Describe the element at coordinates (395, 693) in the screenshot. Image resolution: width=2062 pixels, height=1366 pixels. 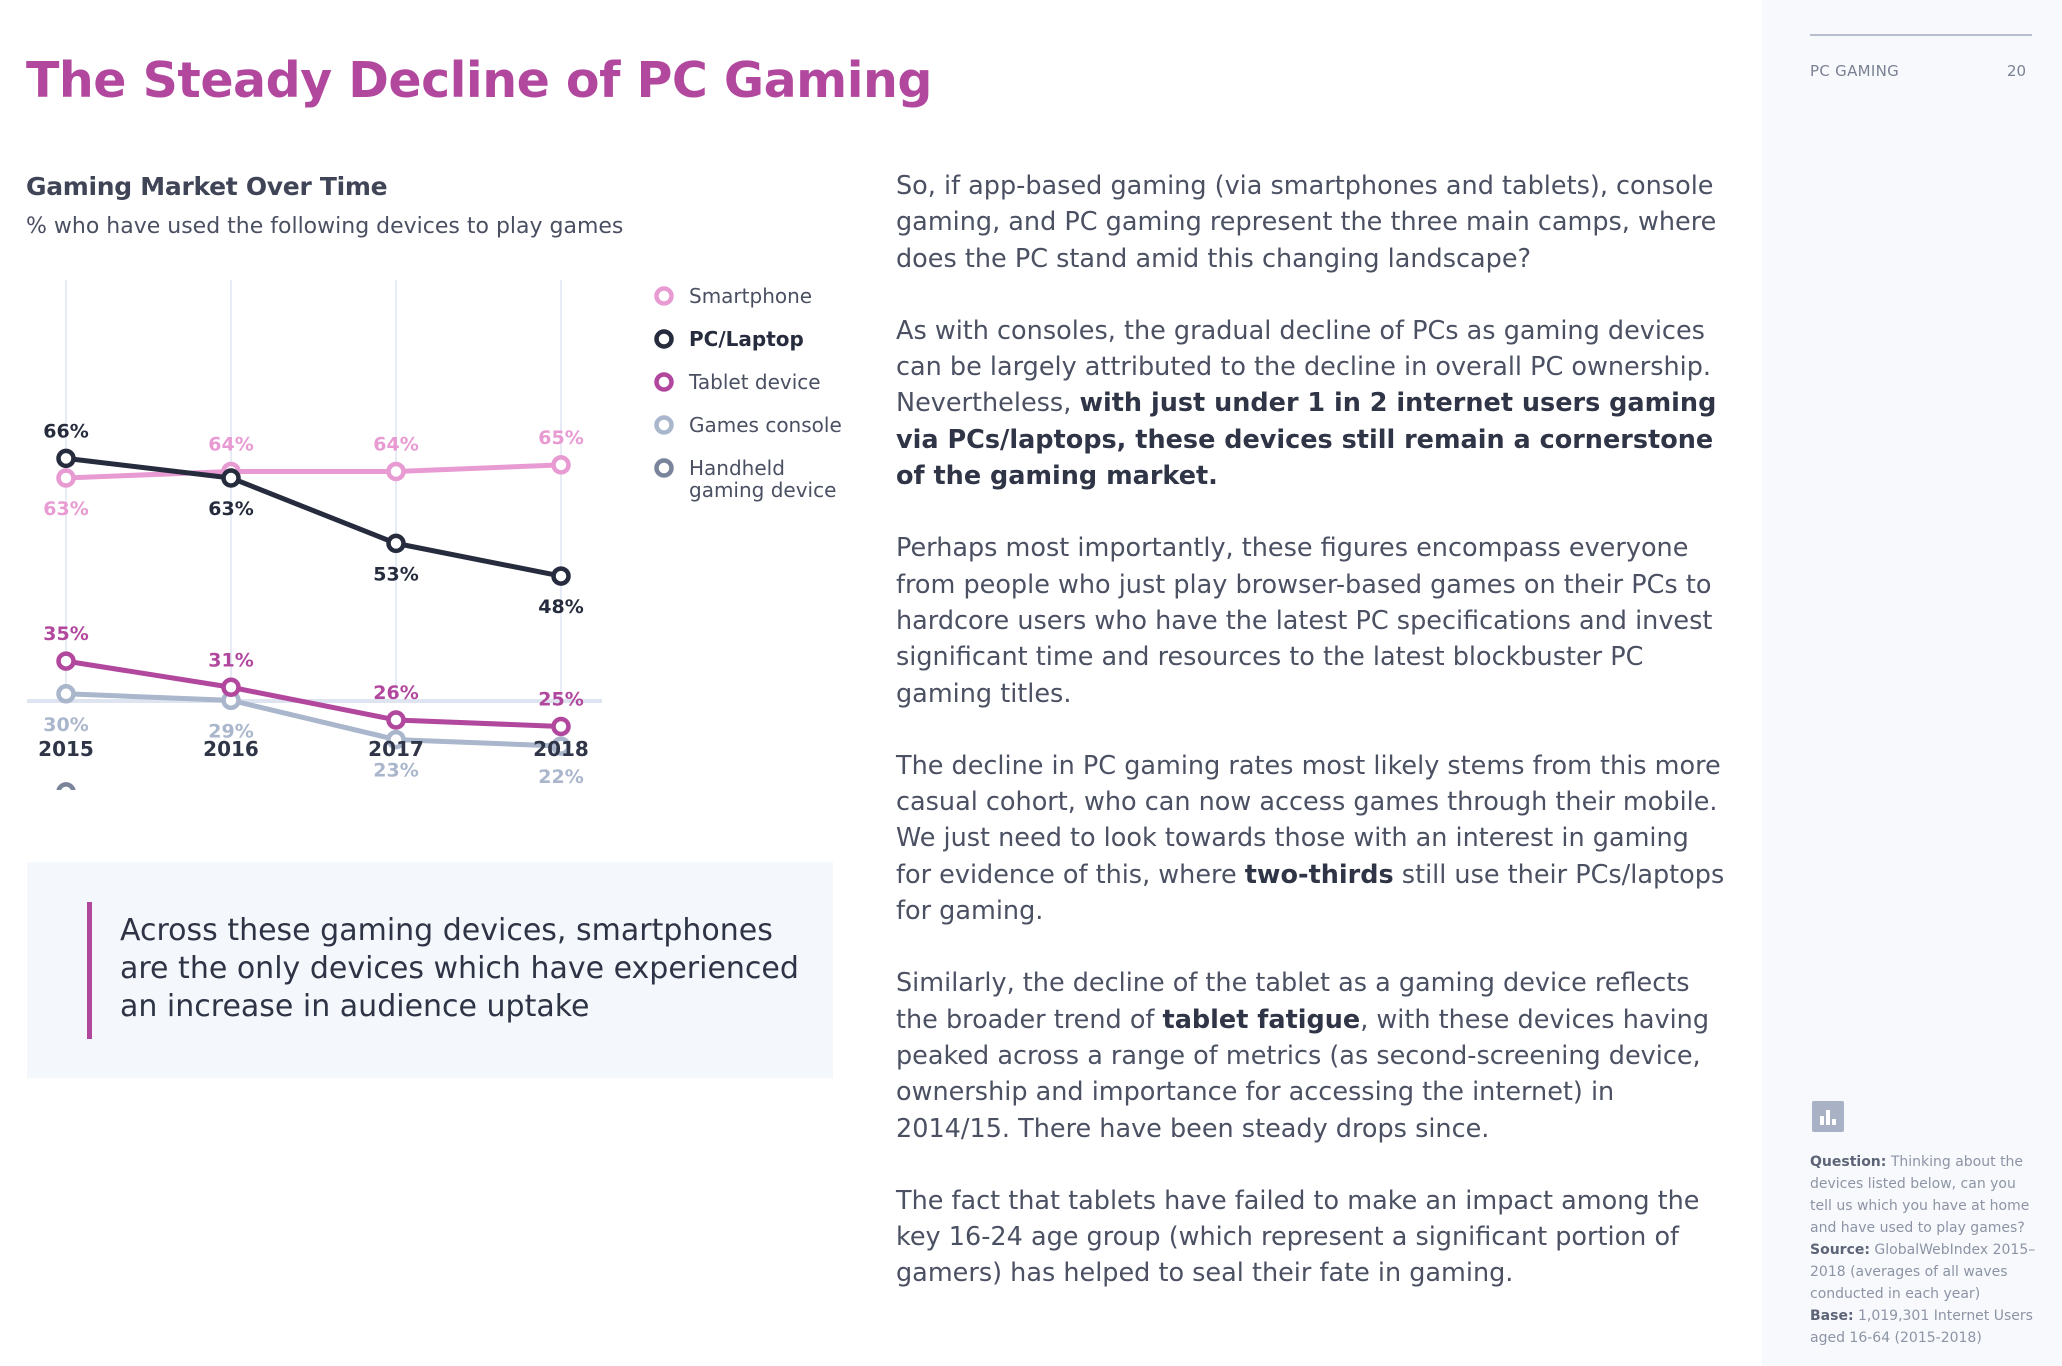
I see `data-label: 26%` at that location.